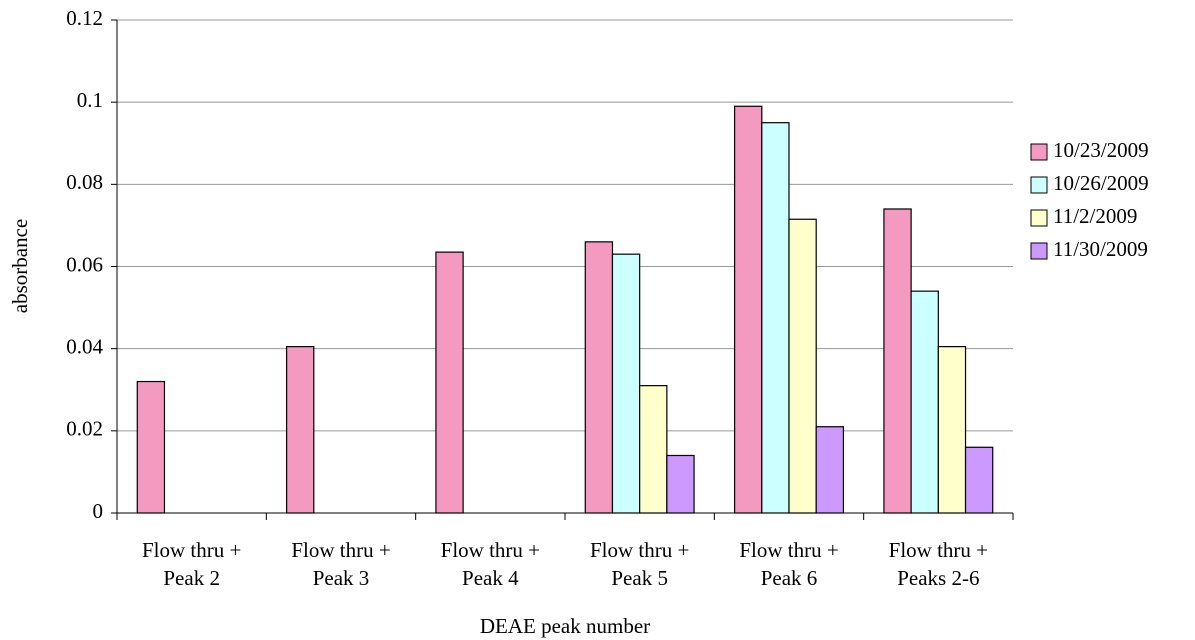  I want to click on legend-label: 10/26/2009, so click(1101, 183).